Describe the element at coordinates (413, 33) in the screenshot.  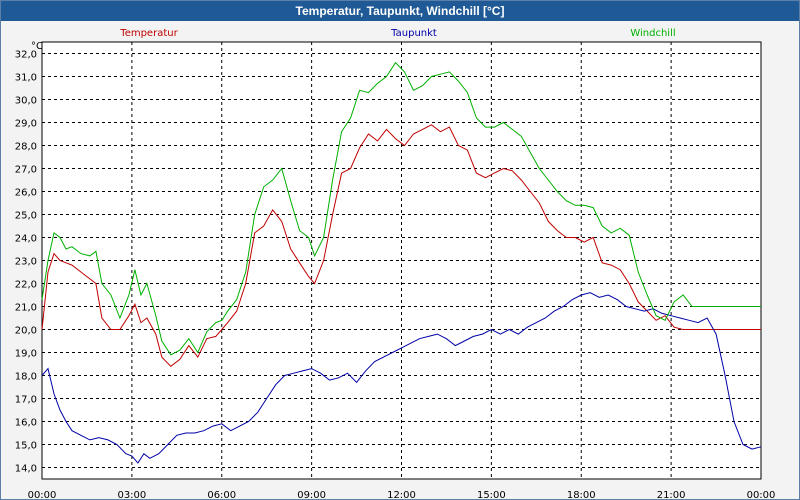
I see `legend-item-taupunkt: Taupunkt` at that location.